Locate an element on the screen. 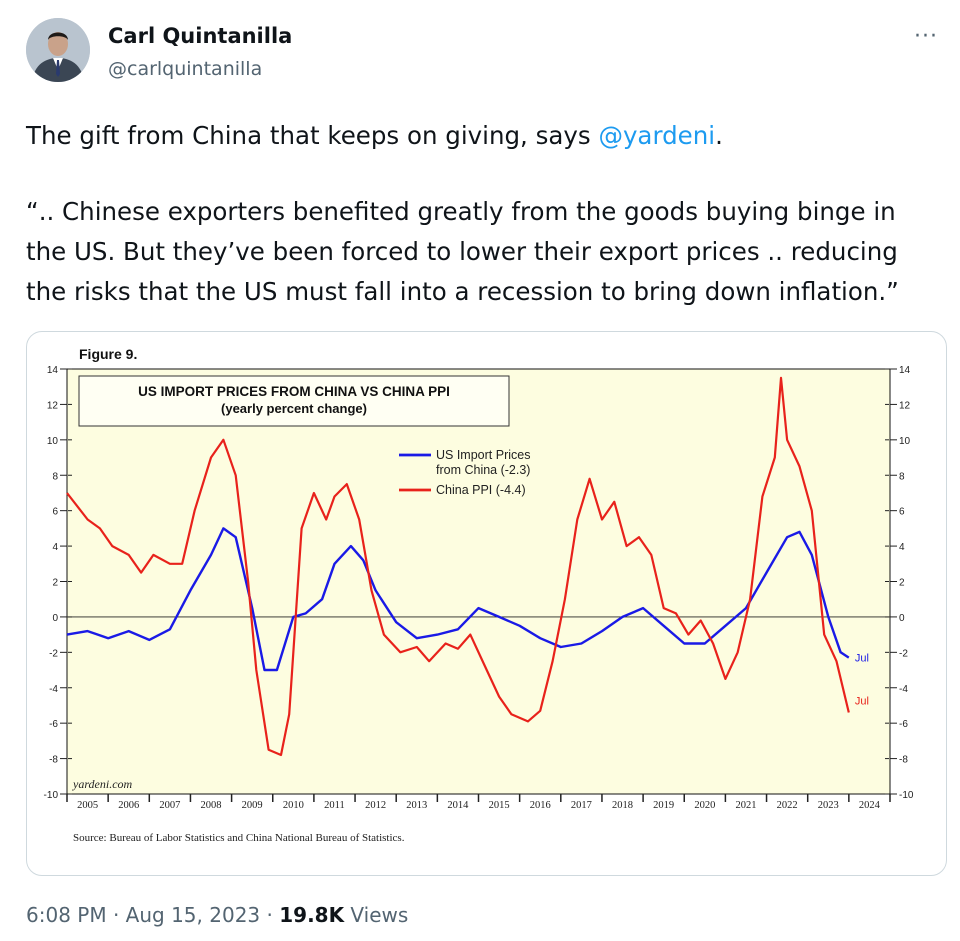 This screenshot has height=941, width=960. x-tick-label: 2022 is located at coordinates (787, 805).